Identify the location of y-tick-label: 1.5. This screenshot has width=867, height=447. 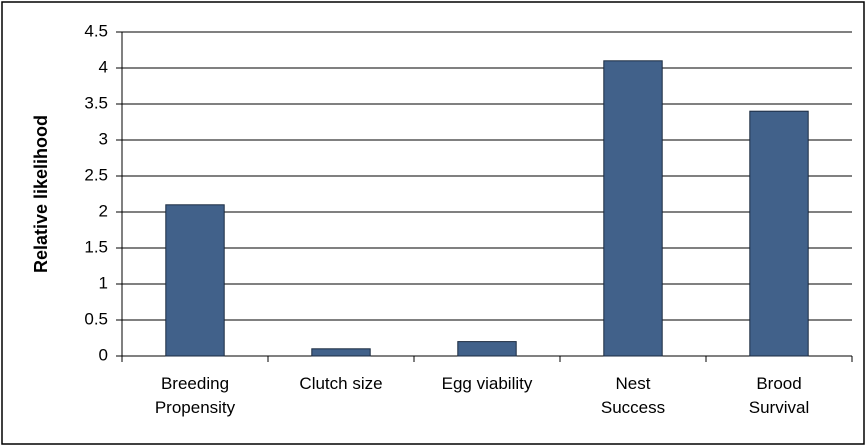
(96, 246).